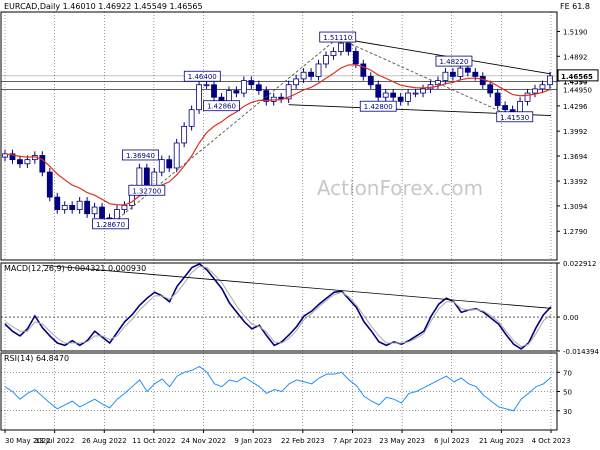 This screenshot has height=450, width=600. What do you see at coordinates (577, 90) in the screenshot?
I see `price-level-label: 1.44950` at bounding box center [577, 90].